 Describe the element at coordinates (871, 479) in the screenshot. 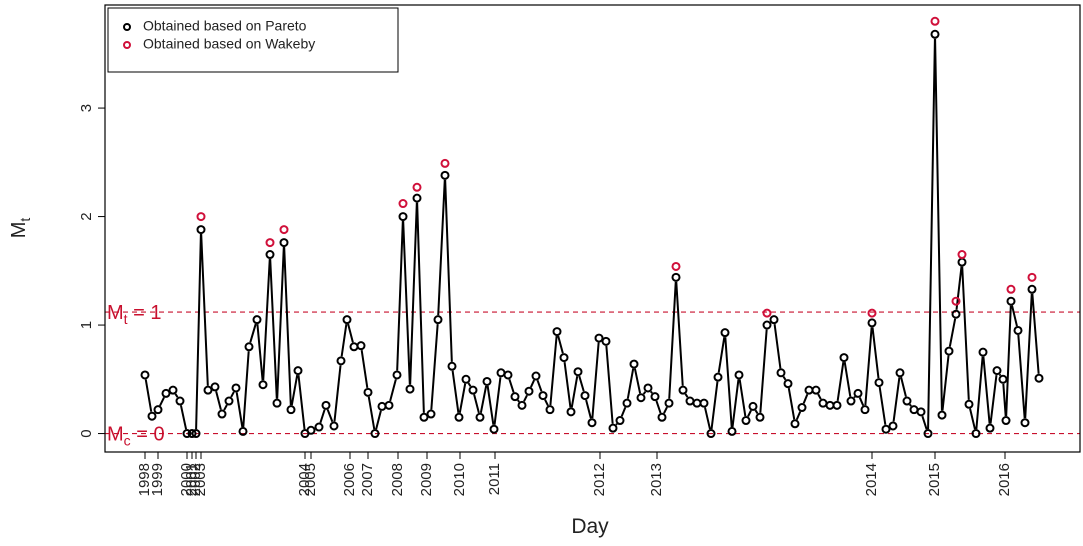

I see `x-tick-label: 2014` at that location.